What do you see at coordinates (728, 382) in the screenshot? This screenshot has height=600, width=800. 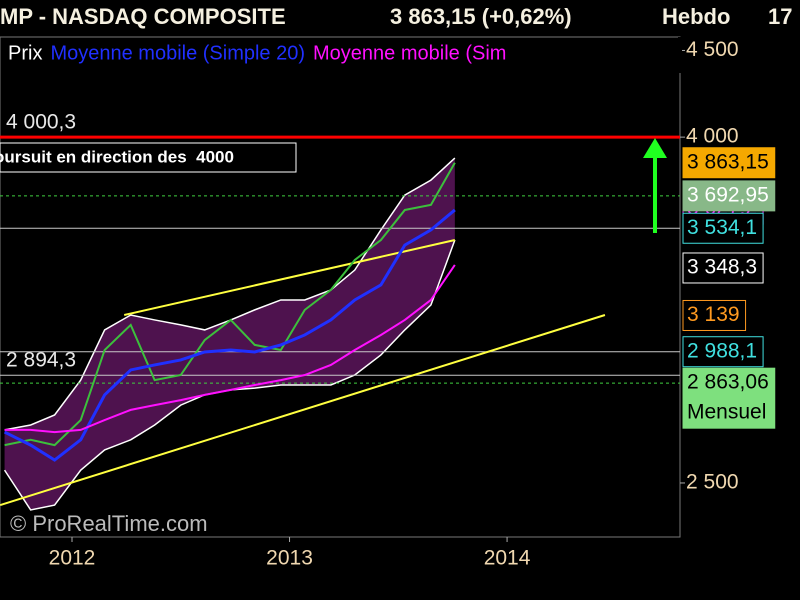 I see `price-label: 2 863,06` at bounding box center [728, 382].